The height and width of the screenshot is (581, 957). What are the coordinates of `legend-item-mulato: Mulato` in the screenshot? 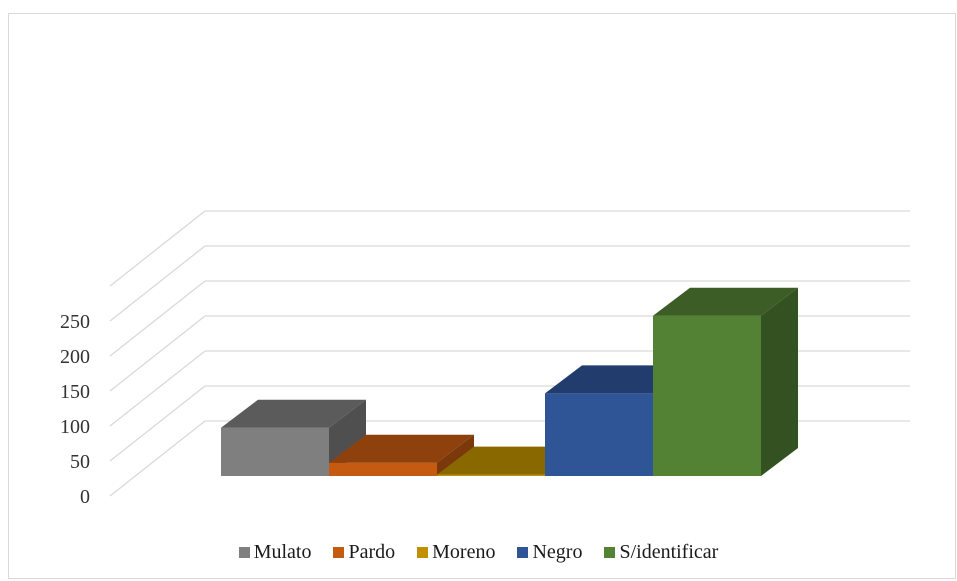 It's located at (275, 552).